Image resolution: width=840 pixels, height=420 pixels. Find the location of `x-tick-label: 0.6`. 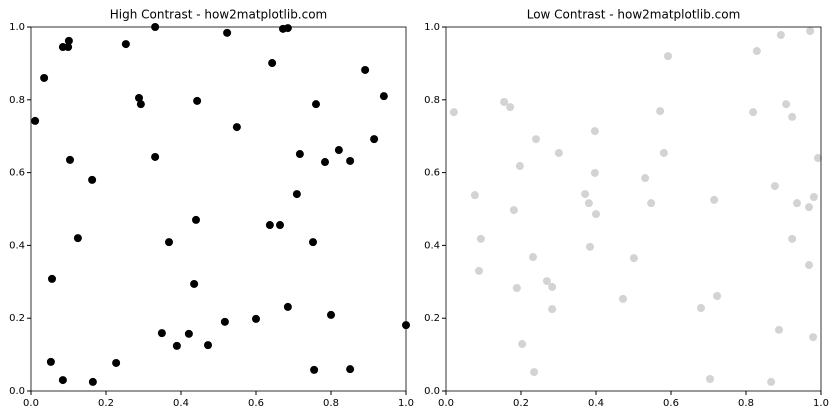

x-tick-label: 0.6 is located at coordinates (256, 403).